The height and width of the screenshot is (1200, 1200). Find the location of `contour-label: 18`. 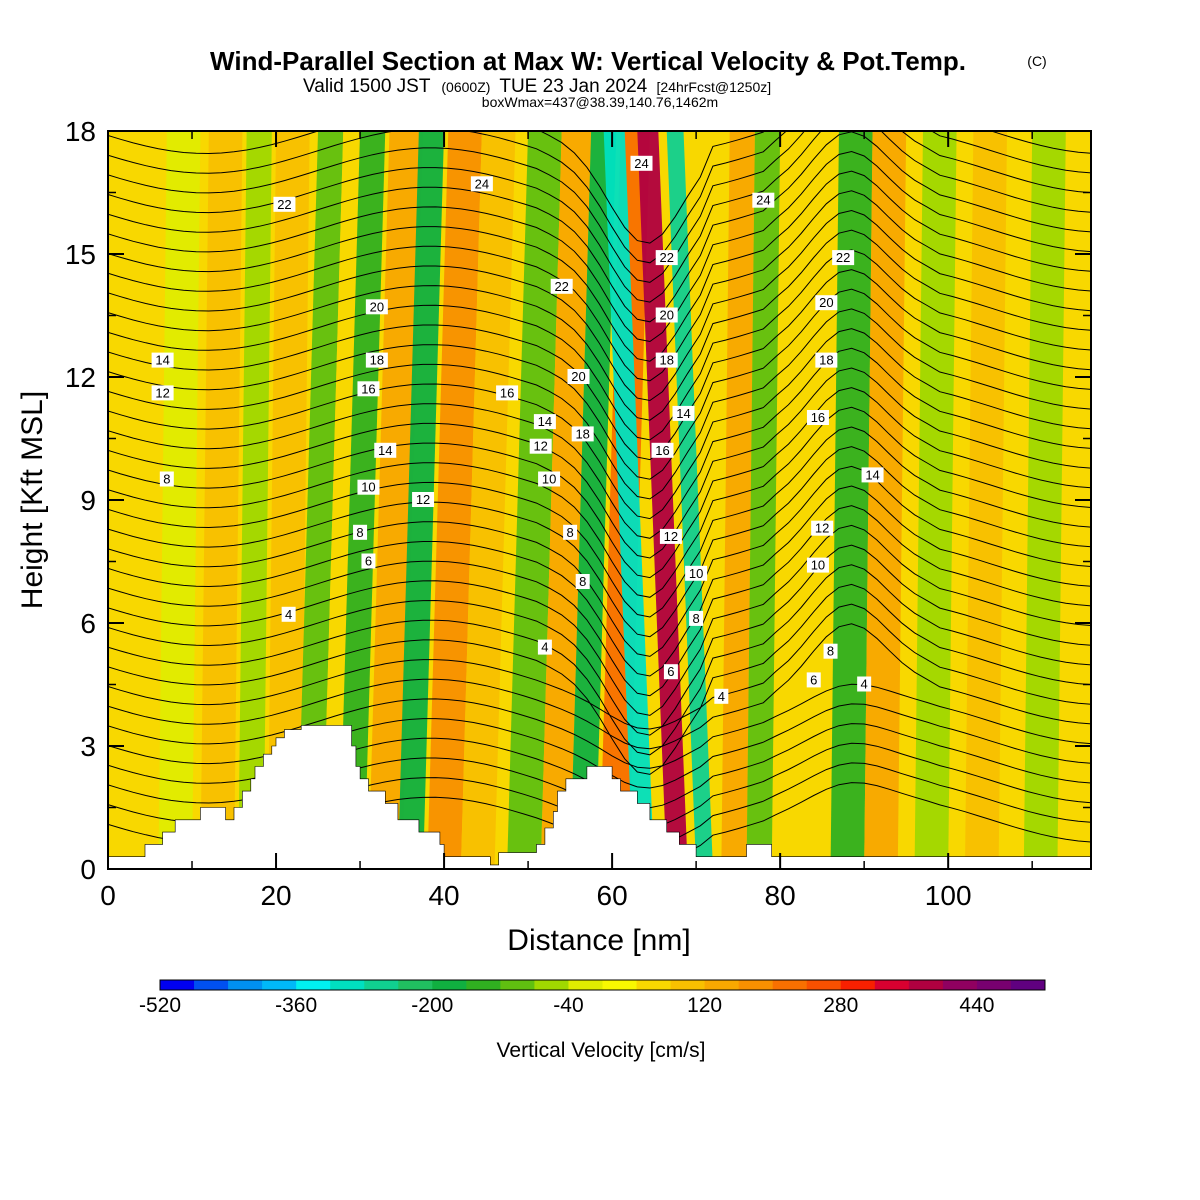

contour-label: 18 is located at coordinates (376, 360).